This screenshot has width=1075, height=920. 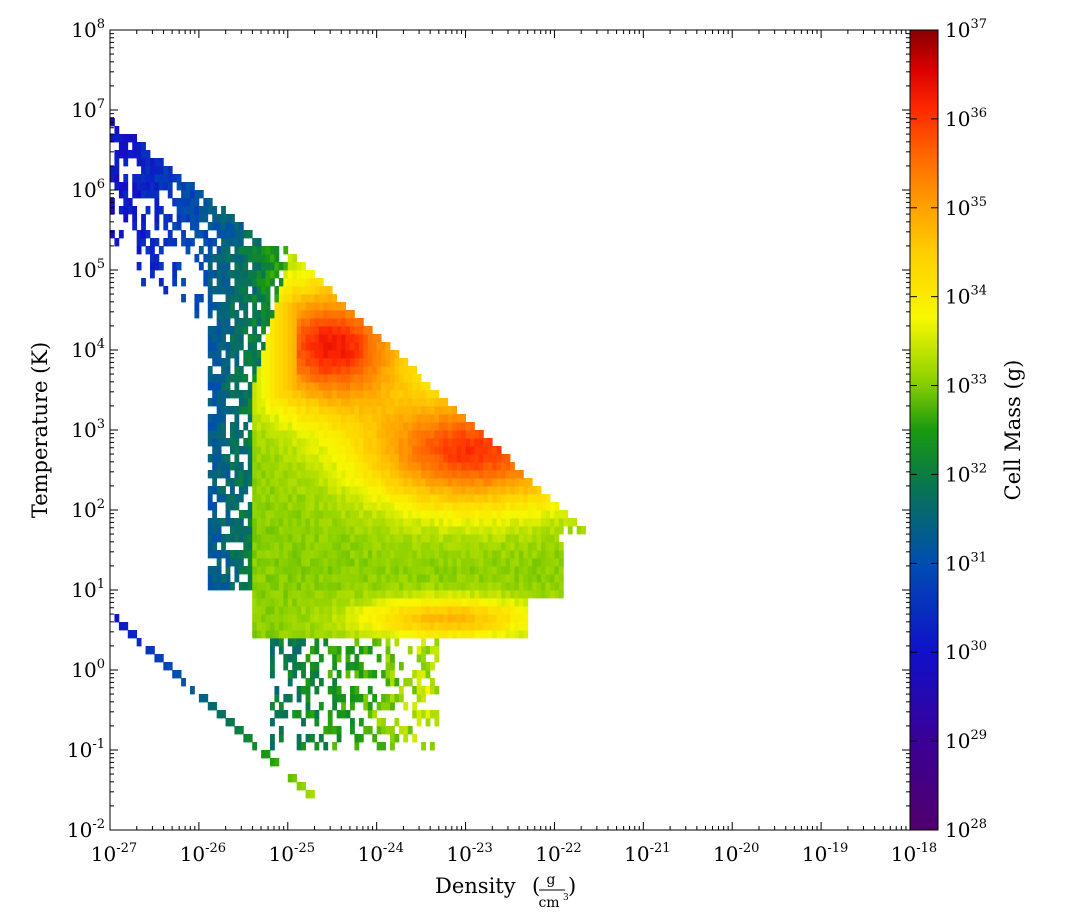 What do you see at coordinates (86, 749) in the screenshot?
I see `y-tick-label: 10-1` at bounding box center [86, 749].